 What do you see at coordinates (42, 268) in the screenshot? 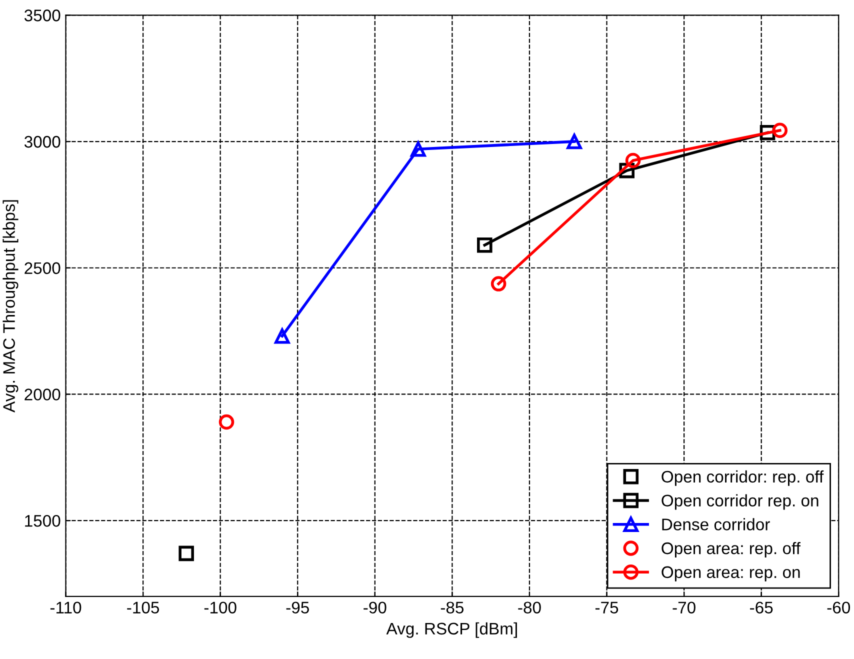
I see `y-tick-label: 2500` at bounding box center [42, 268].